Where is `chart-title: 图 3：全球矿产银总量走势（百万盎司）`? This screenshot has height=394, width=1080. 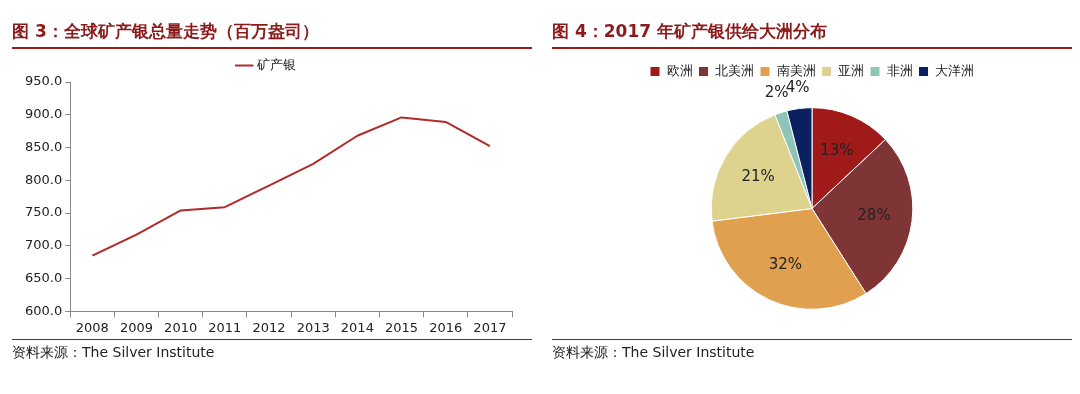 chart-title: 图 3：全球矿产银总量走势（百万盎司） is located at coordinates (272, 28).